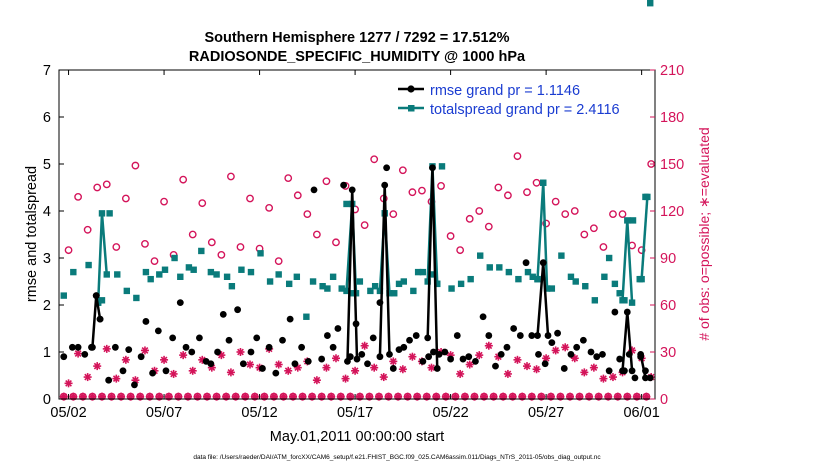 Image resolution: width=830 pixels, height=470 pixels. What do you see at coordinates (641, 413) in the screenshot?
I see `x-tick-label: 06/01` at bounding box center [641, 413].